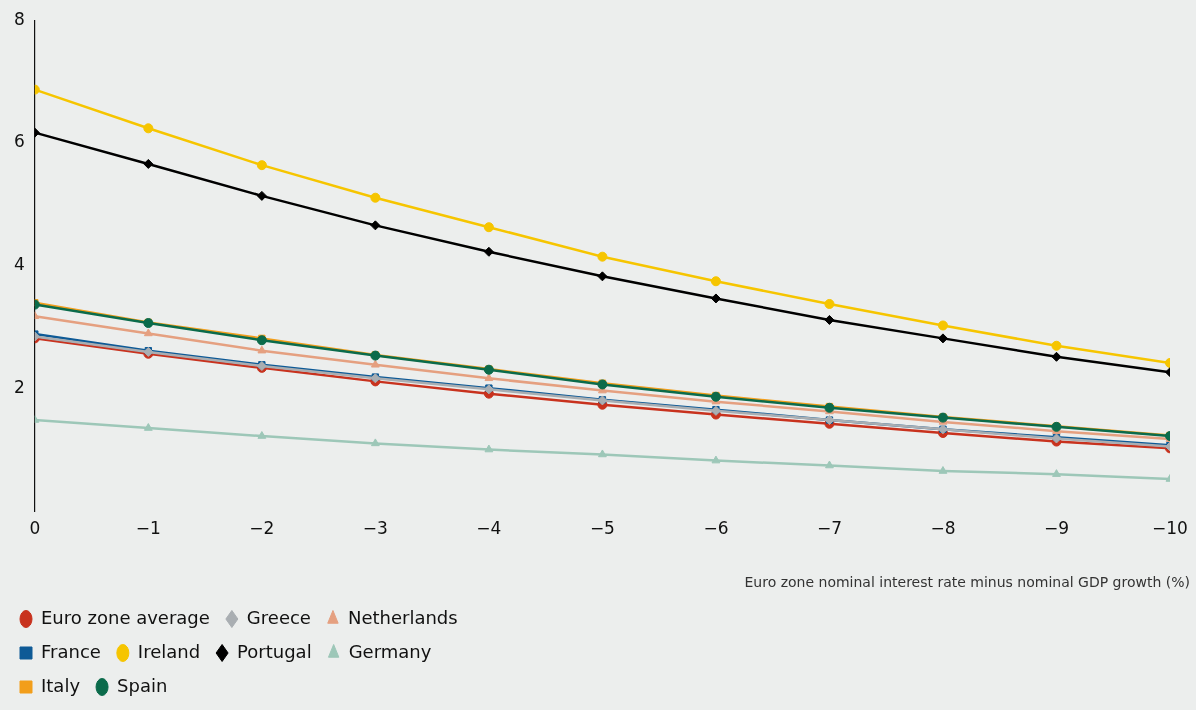 Image resolution: width=1196 pixels, height=710 pixels. What do you see at coordinates (19, 264) in the screenshot?
I see `y-tick-label: 4` at bounding box center [19, 264].